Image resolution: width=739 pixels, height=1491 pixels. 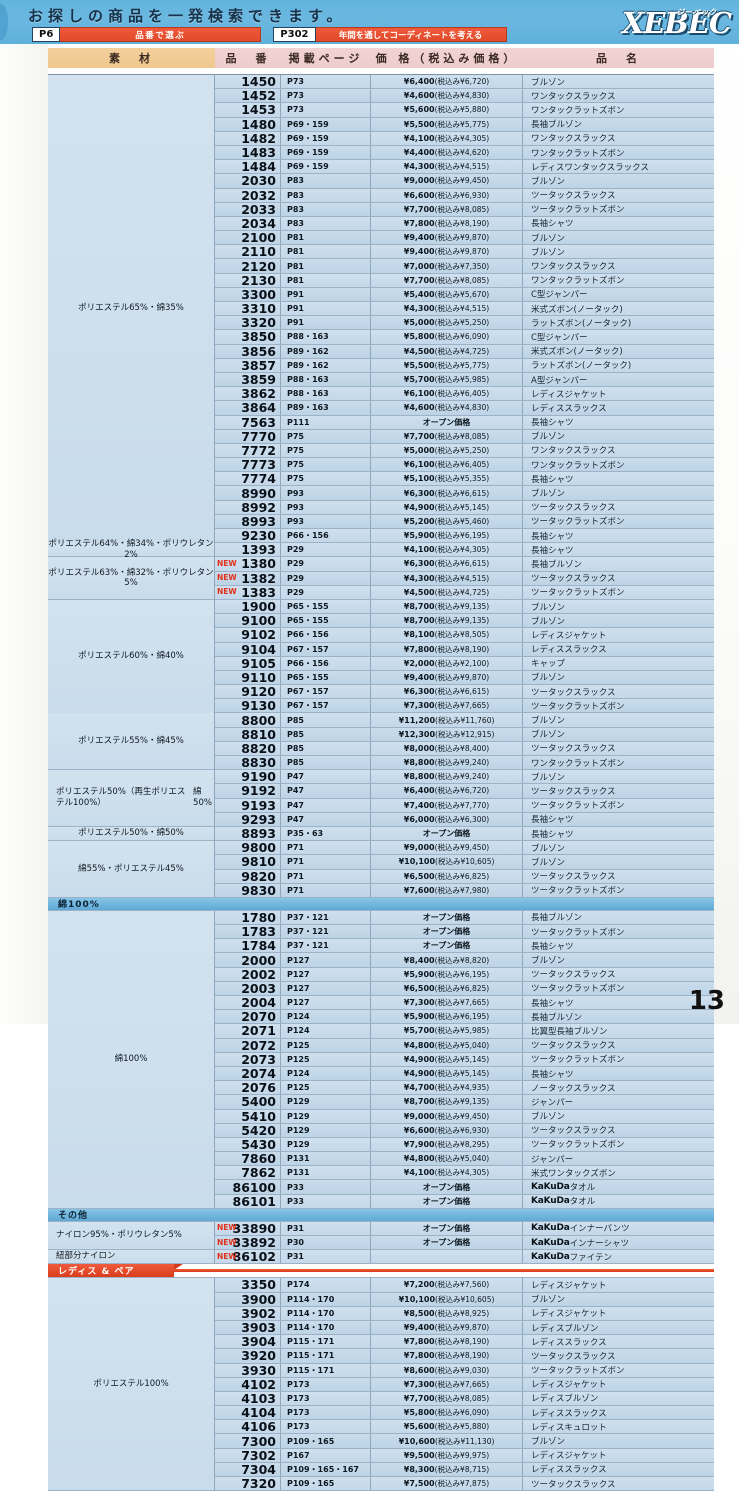 What do you see at coordinates (326, 1413) in the screenshot?
I see `cell-page-reference: P173` at bounding box center [326, 1413].